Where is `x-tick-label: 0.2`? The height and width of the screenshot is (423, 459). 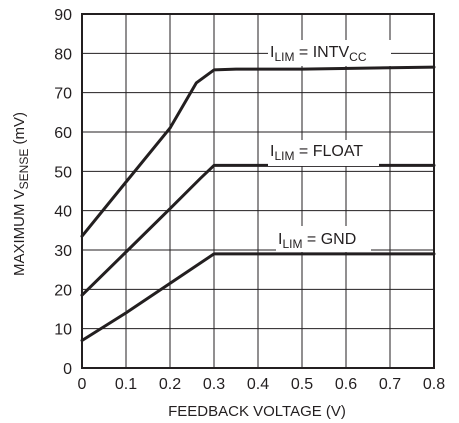
x-tick-label: 0.2 is located at coordinates (170, 384).